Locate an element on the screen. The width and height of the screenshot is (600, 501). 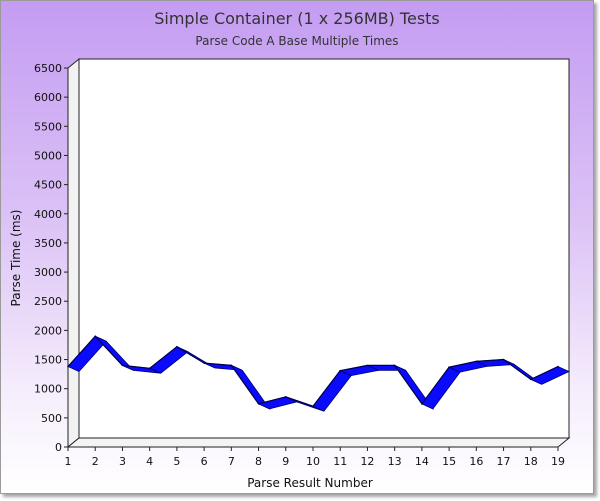
y-tick-label: 2500 is located at coordinates (48, 301).